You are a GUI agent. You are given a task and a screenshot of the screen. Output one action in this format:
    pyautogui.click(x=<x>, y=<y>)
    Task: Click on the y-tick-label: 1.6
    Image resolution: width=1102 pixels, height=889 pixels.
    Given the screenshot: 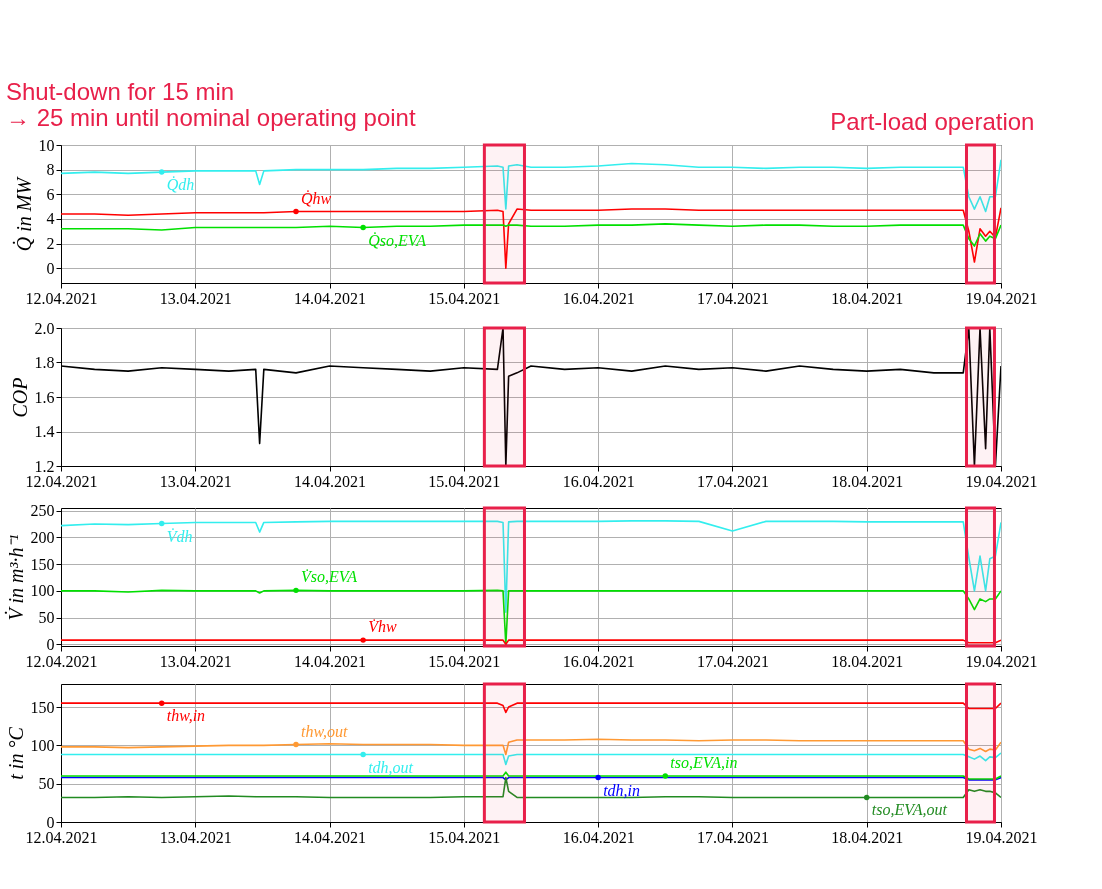 What is the action you would take?
    pyautogui.click(x=44, y=397)
    